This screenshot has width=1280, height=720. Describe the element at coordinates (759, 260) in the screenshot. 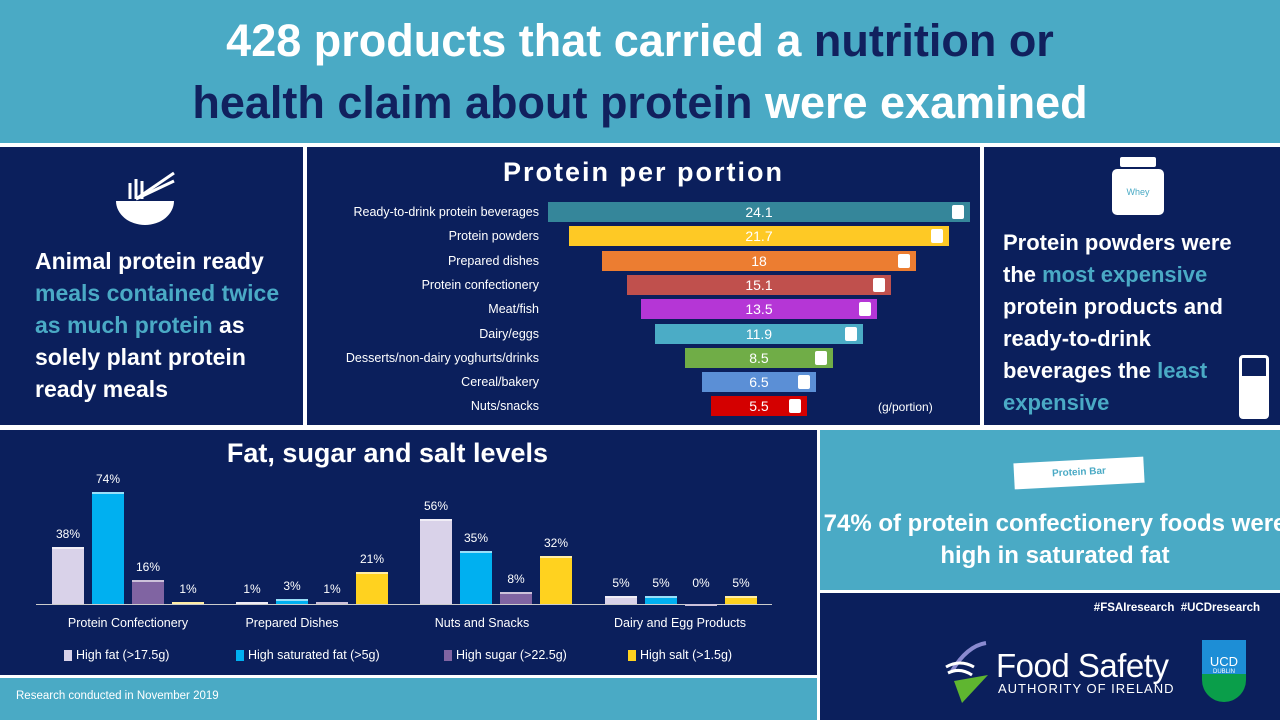

I see `bar: 18` at that location.